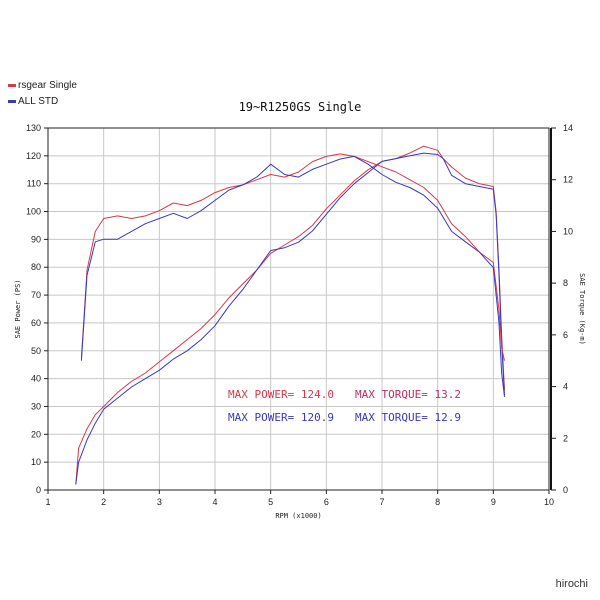 The height and width of the screenshot is (600, 600). Describe the element at coordinates (38, 490) in the screenshot. I see `y-left-tick-label: 0` at that location.